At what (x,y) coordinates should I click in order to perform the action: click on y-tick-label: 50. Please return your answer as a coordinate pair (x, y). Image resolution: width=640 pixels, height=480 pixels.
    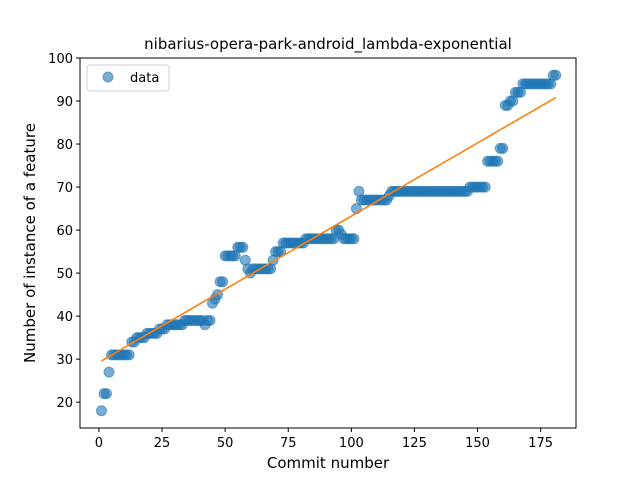
    Looking at the image, I should click on (64, 274).